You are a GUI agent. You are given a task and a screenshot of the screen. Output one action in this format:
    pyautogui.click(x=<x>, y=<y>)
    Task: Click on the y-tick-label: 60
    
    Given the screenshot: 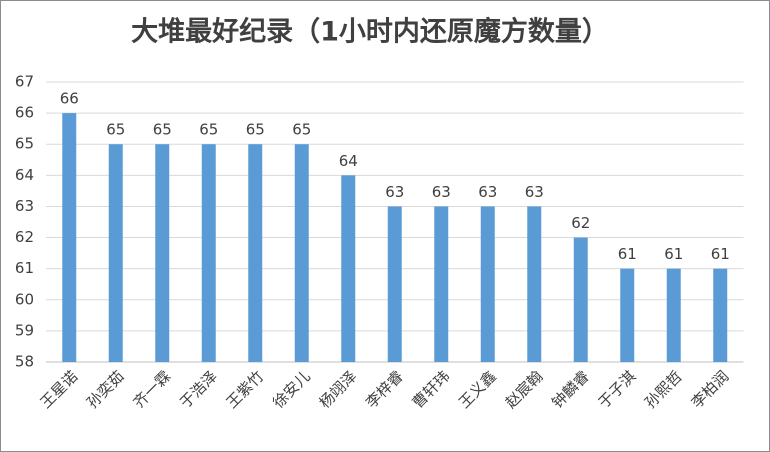 What is the action you would take?
    pyautogui.click(x=24, y=299)
    